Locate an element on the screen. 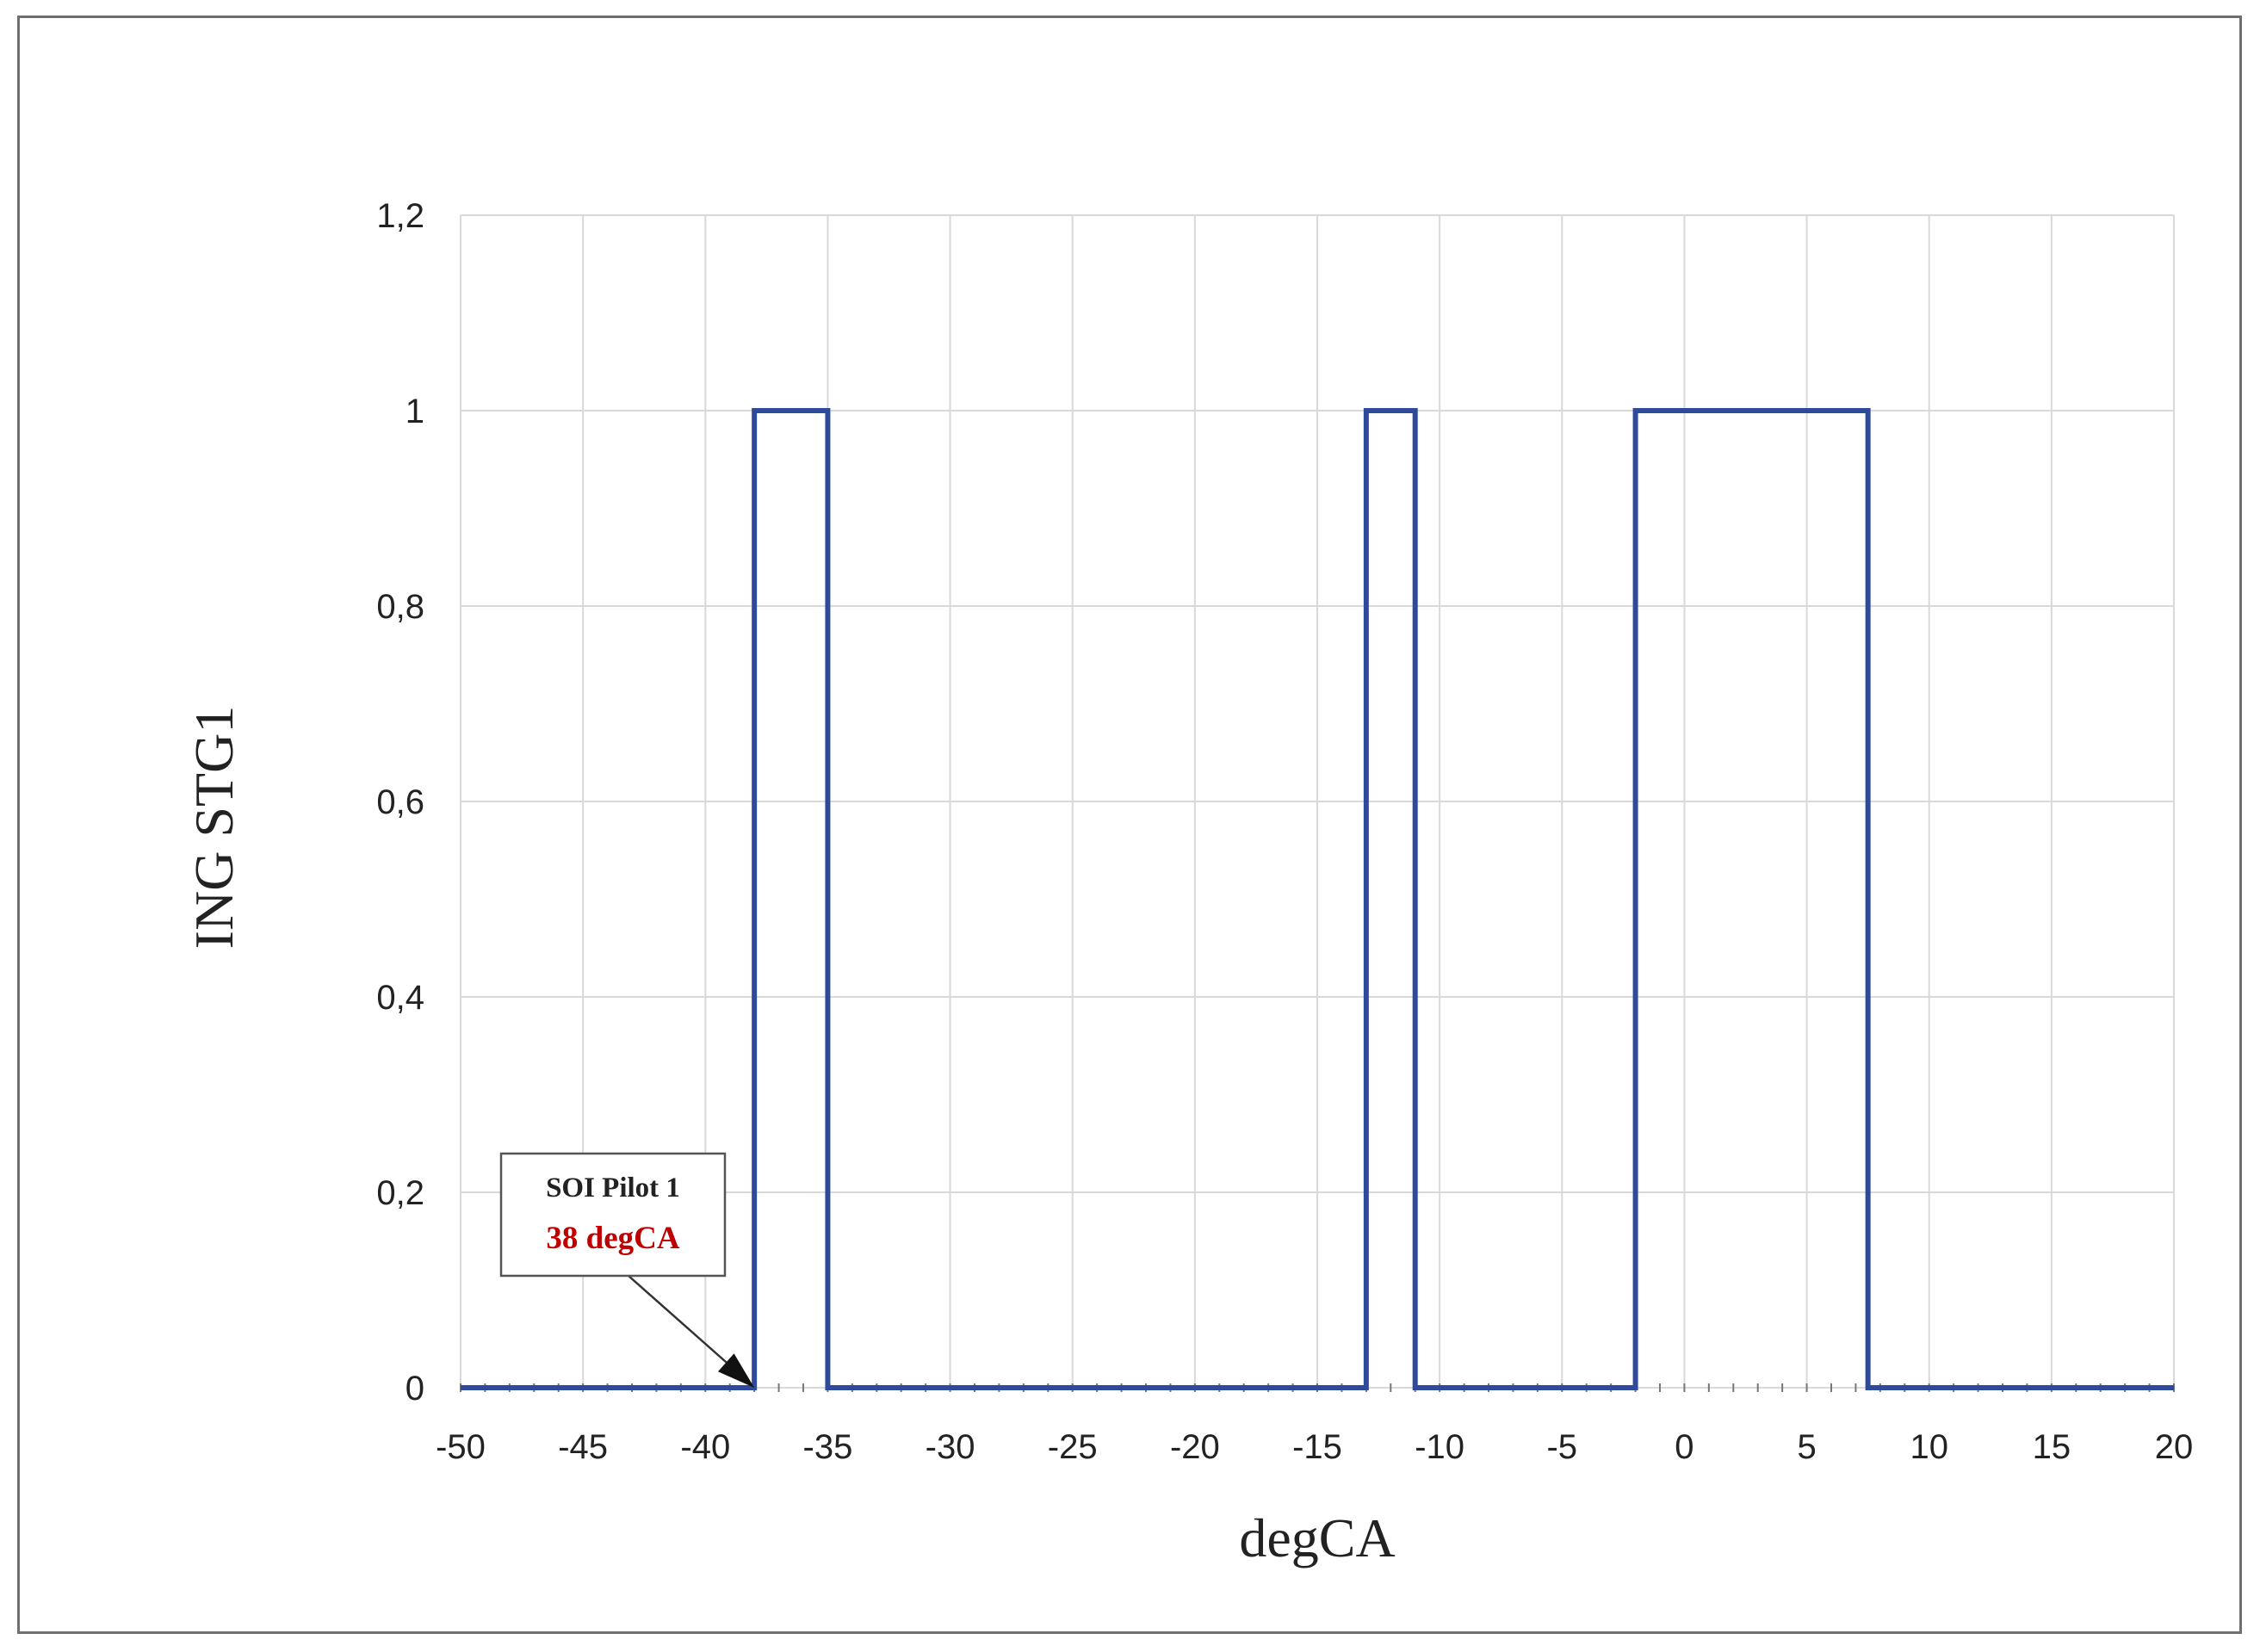 The width and height of the screenshot is (2260, 1652). y-tick-label: 0,2 is located at coordinates (400, 1193).